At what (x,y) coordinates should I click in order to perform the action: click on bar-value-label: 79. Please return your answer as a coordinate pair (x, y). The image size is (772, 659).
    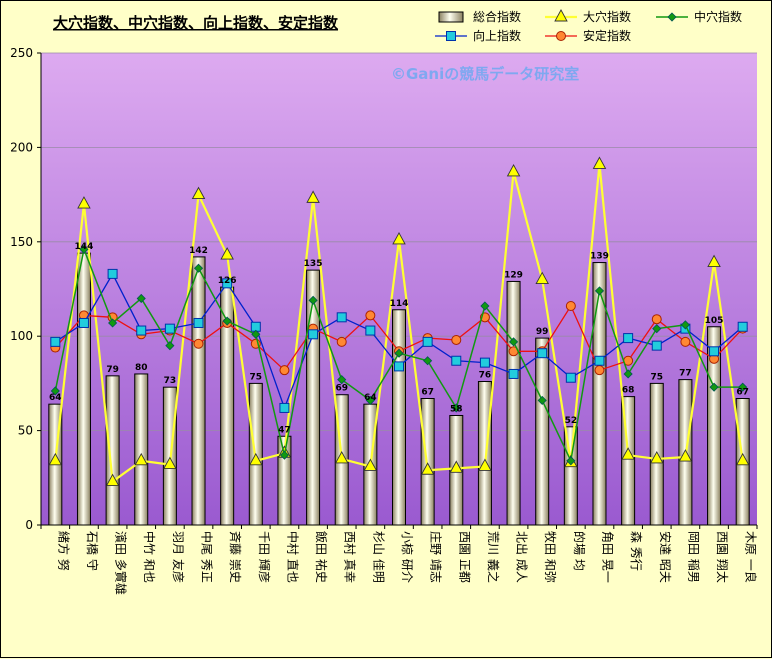
    Looking at the image, I should click on (112, 370).